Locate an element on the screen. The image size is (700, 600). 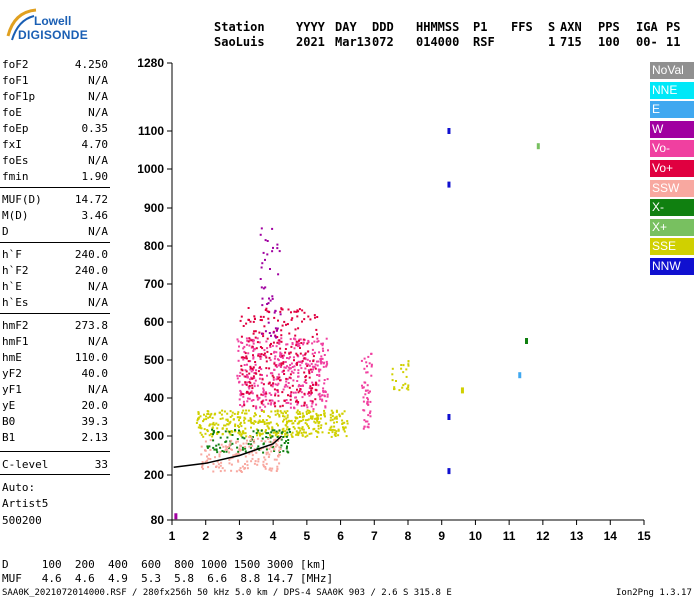
panel-divider is located at coordinates (55, 187).